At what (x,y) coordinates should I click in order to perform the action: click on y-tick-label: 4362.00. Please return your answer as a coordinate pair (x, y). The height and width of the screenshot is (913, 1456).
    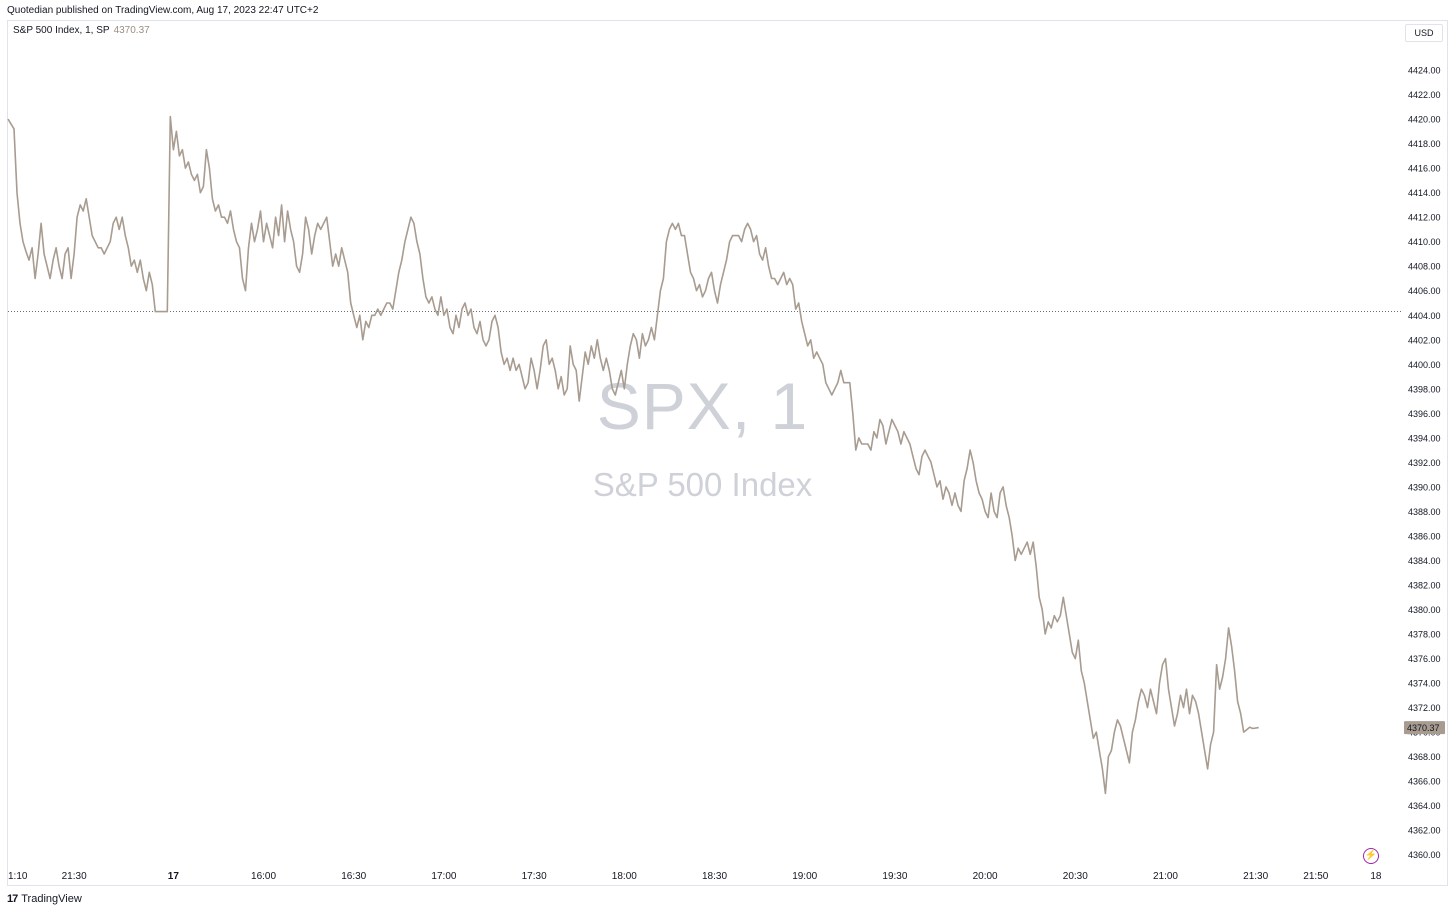
    Looking at the image, I should click on (1424, 831).